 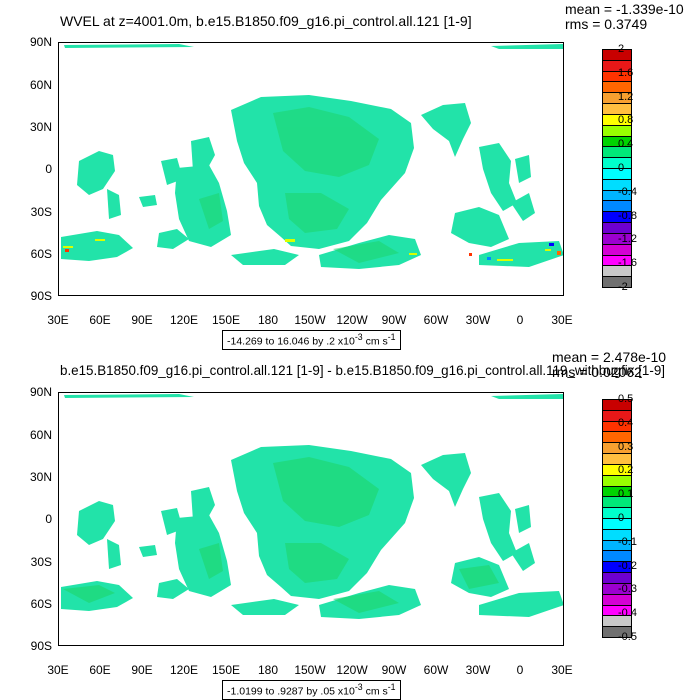 What do you see at coordinates (291, 691) in the screenshot?
I see `range-text: -1.0199 to .9287 by .05 x10` at bounding box center [291, 691].